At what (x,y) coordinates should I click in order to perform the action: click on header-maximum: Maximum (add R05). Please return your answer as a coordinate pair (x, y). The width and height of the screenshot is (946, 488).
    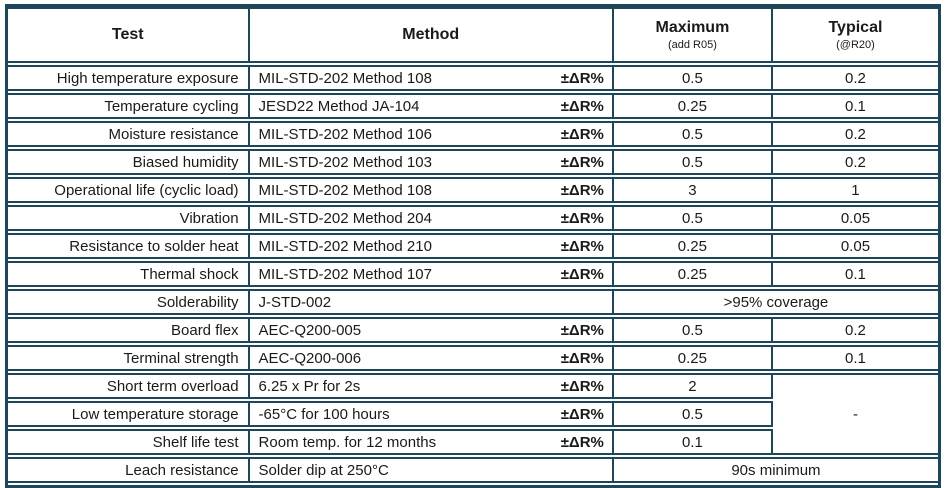
    Looking at the image, I should click on (693, 35).